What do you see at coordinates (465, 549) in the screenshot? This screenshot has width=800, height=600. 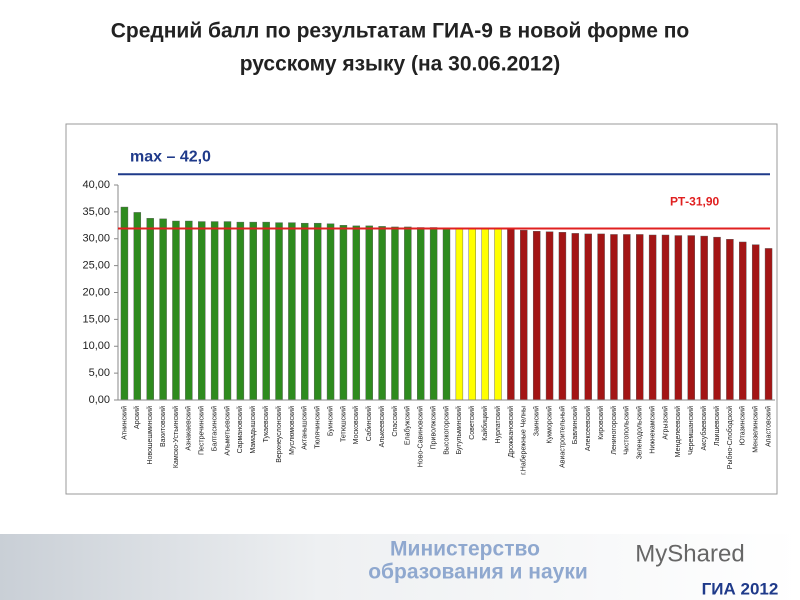 I see `ministry: Министерство` at bounding box center [465, 549].